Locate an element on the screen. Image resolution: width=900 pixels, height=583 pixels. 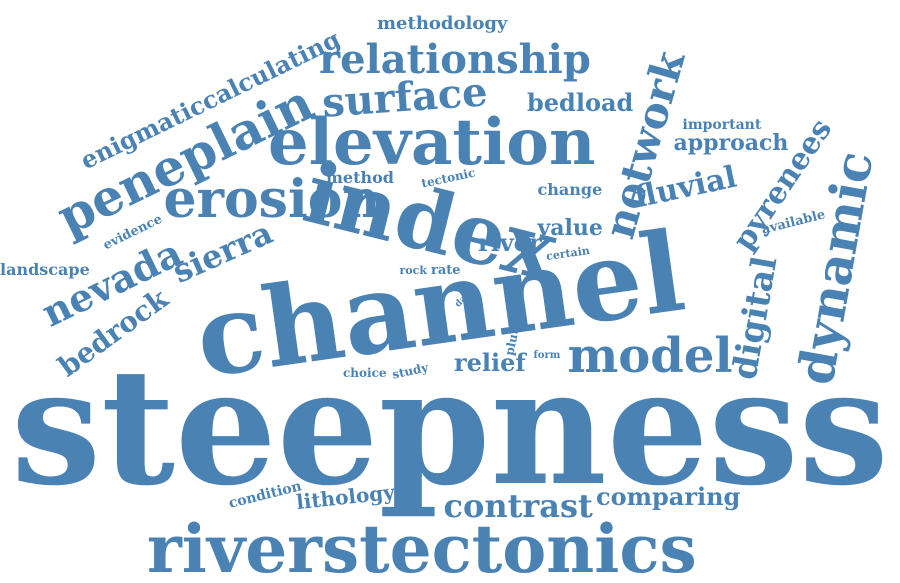
word-methodology: methodology is located at coordinates (442, 23).